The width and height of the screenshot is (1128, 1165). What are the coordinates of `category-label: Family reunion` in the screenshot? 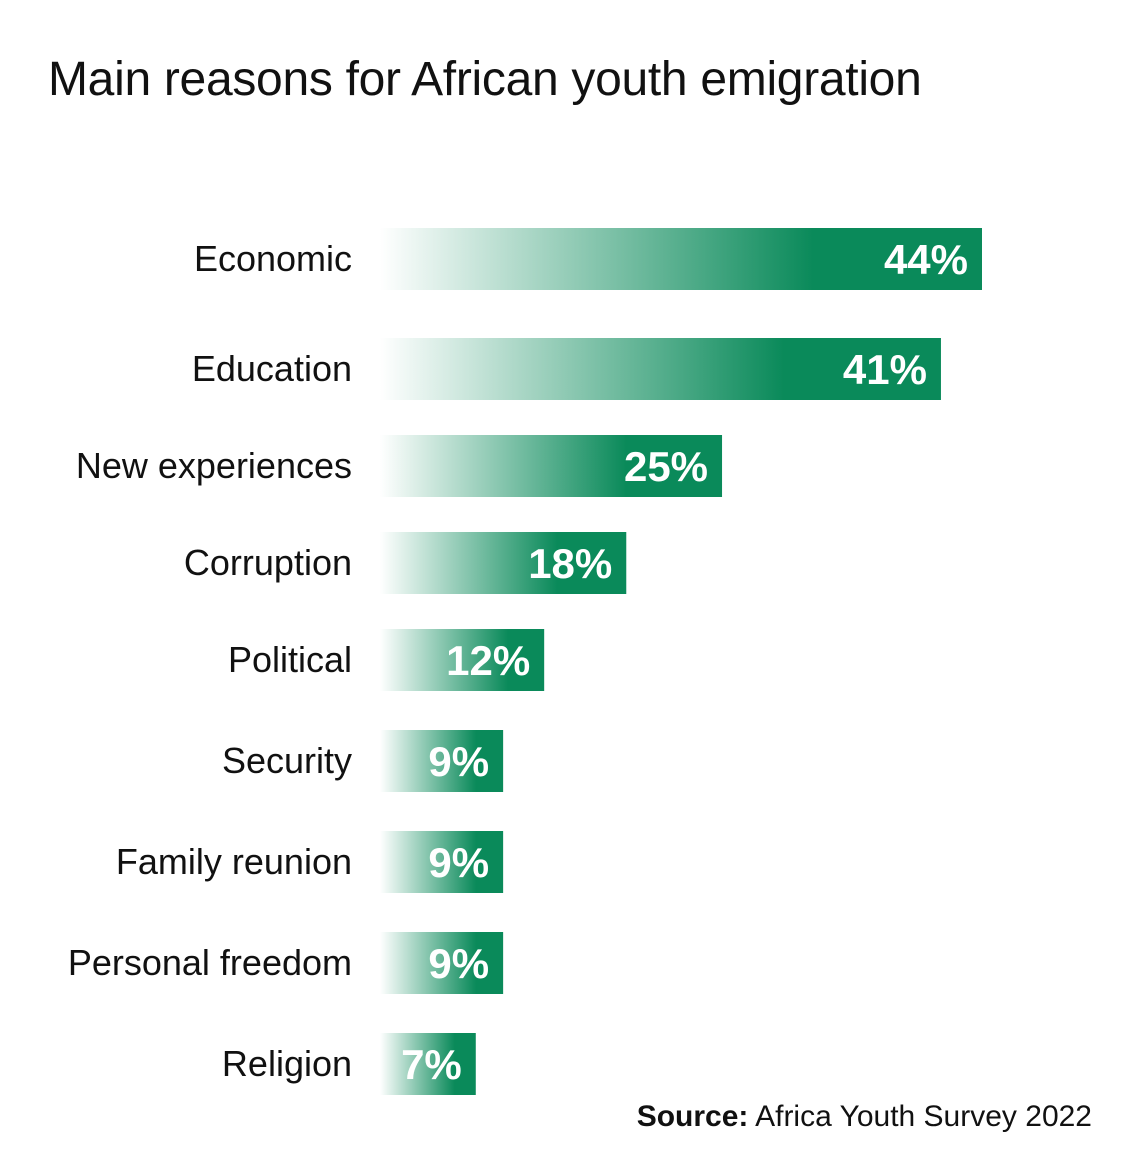 It's located at (234, 861).